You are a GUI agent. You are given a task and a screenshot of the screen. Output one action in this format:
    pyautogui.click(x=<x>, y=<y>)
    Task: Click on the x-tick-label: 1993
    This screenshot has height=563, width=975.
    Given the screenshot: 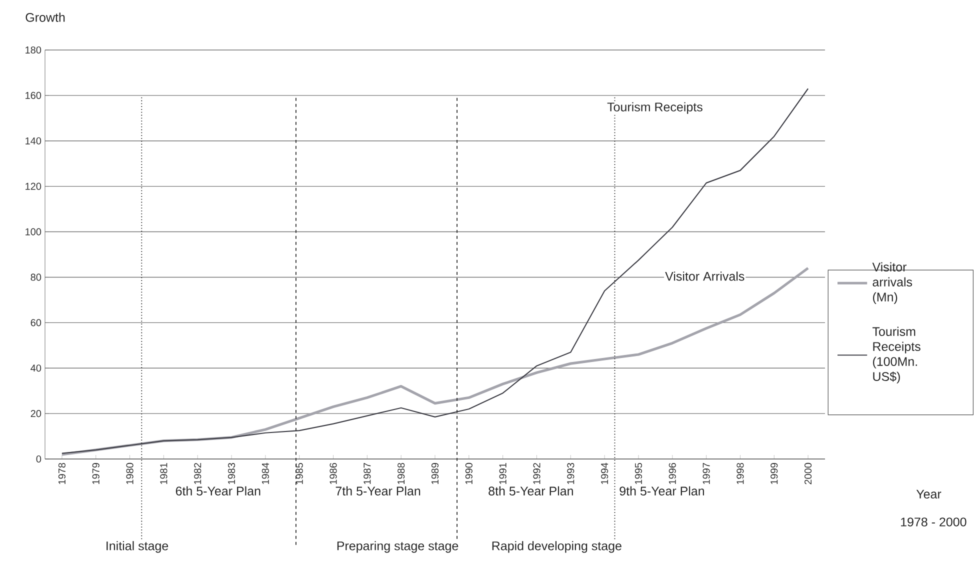 What is the action you would take?
    pyautogui.click(x=570, y=473)
    